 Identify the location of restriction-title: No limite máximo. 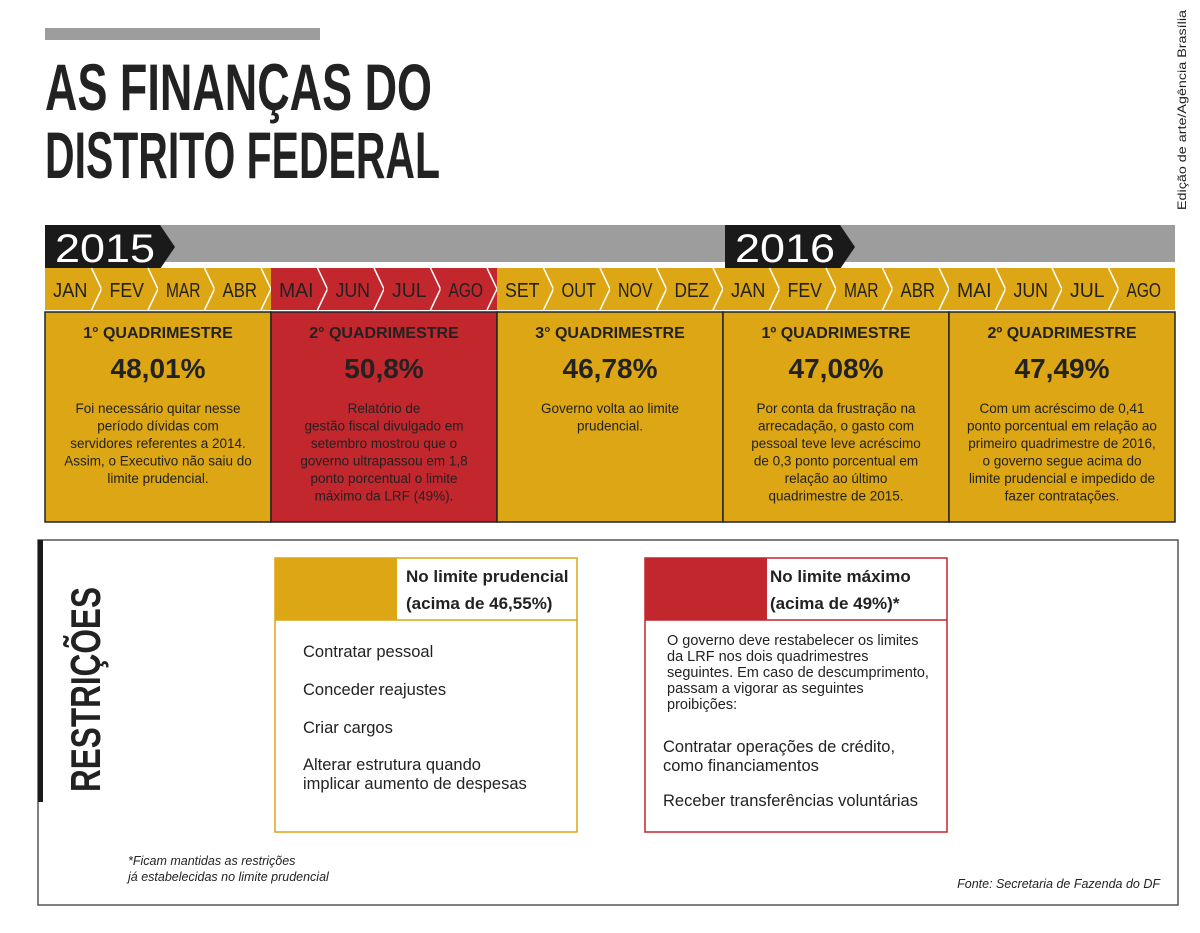
(840, 576).